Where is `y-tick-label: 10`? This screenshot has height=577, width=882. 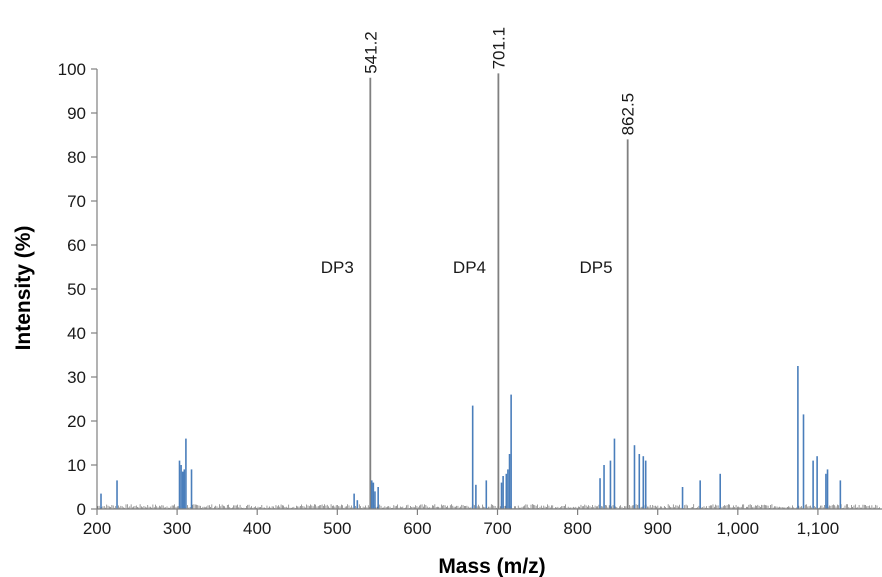 y-tick-label: 10 is located at coordinates (76, 465).